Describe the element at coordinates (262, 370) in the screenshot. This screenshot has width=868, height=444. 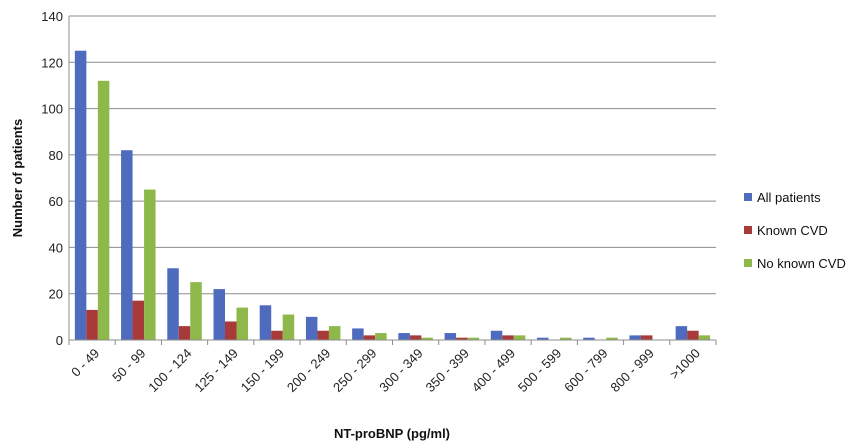
I see `x-tick-label: 150 - 199` at that location.